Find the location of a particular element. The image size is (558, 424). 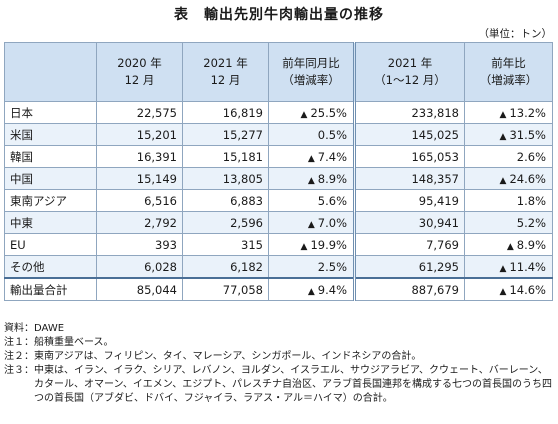

value-yoy-text: 2.5% is located at coordinates (332, 266).